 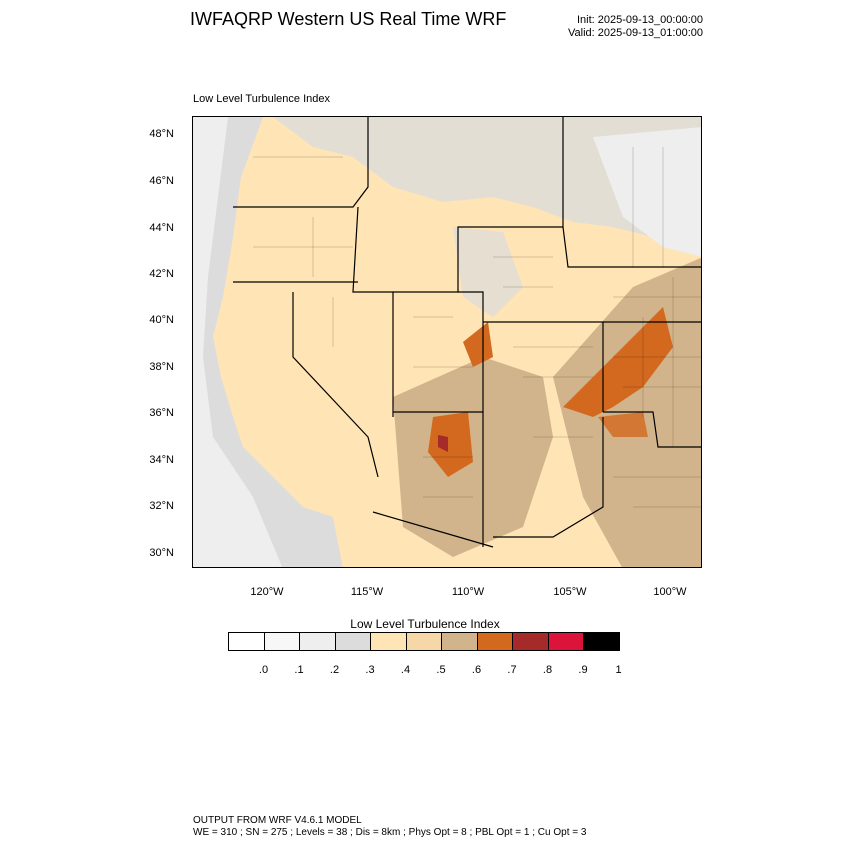 What do you see at coordinates (547, 670) in the screenshot?
I see `colorbar-tick-label: .8` at bounding box center [547, 670].